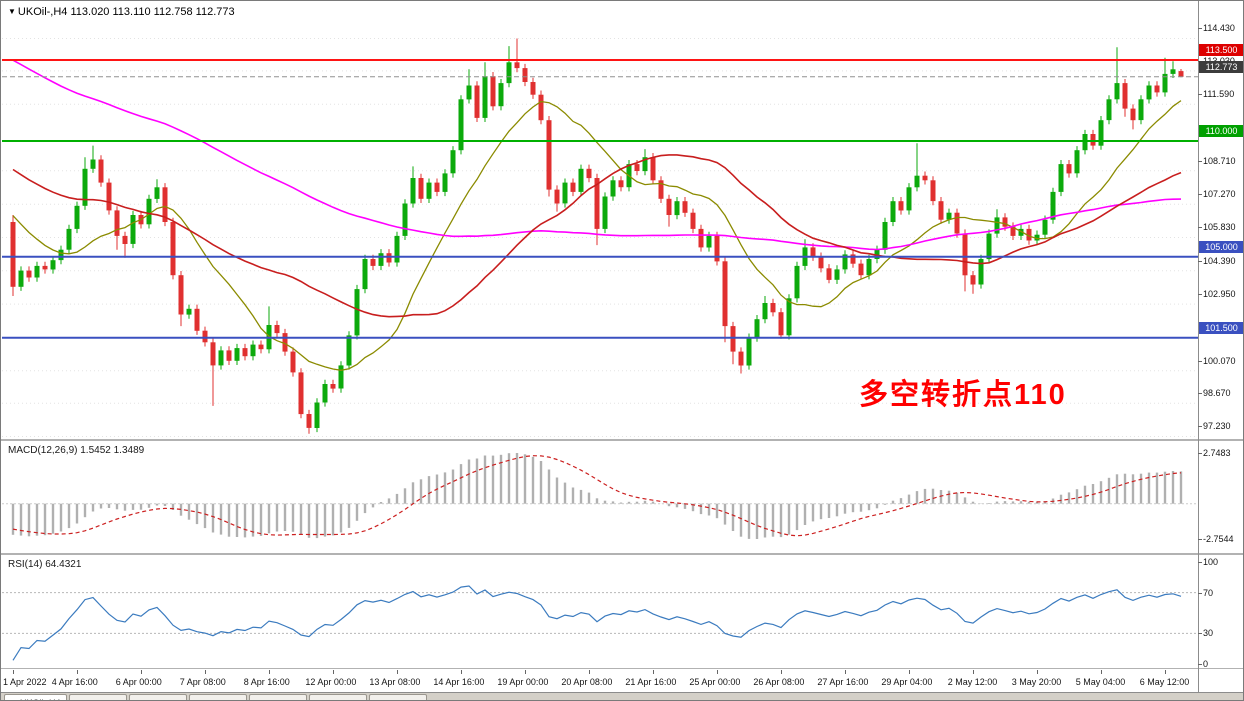 Image resolution: width=1244 pixels, height=701 pixels. What do you see at coordinates (597, 496) in the screenshot?
I see `macd-signal-line` at bounding box center [597, 496].